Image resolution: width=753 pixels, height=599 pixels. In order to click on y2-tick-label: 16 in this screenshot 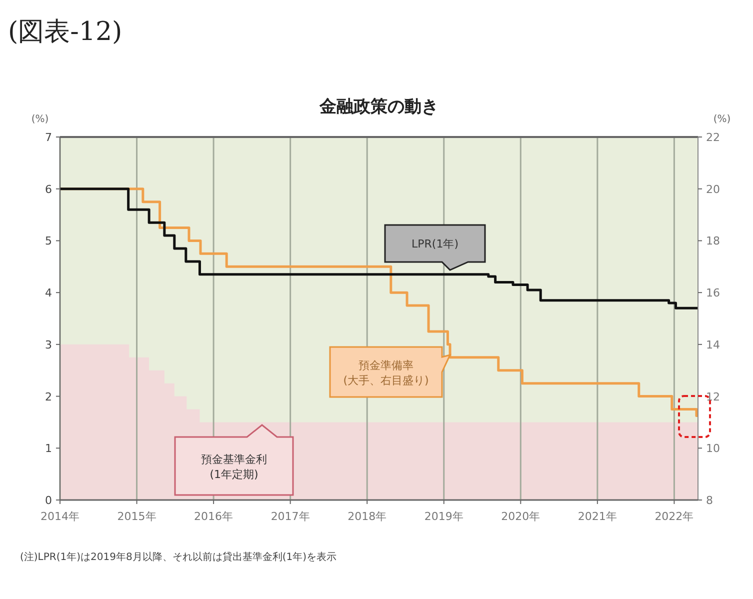, I will do `click(713, 293)`.